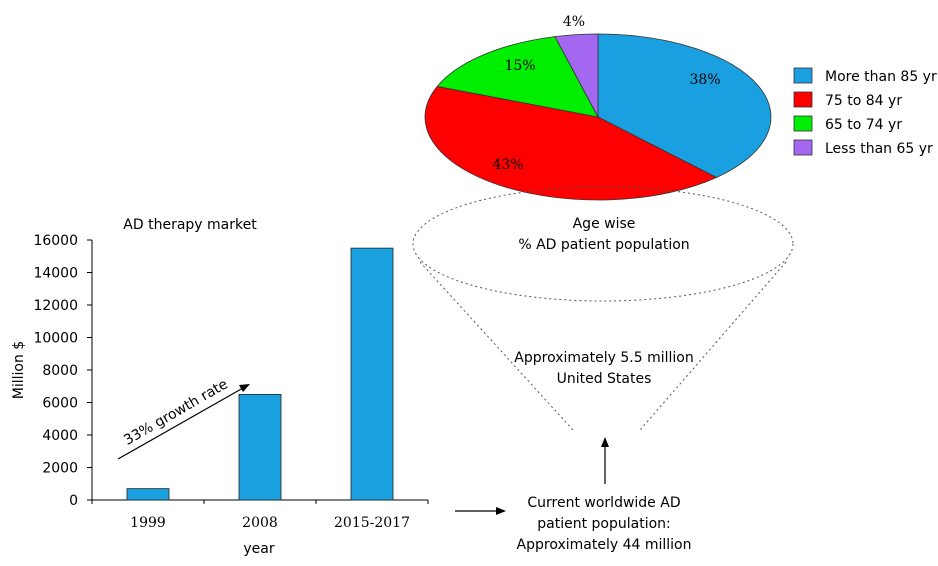 The width and height of the screenshot is (938, 566). Describe the element at coordinates (260, 374) in the screenshot. I see `bar-marks` at that location.